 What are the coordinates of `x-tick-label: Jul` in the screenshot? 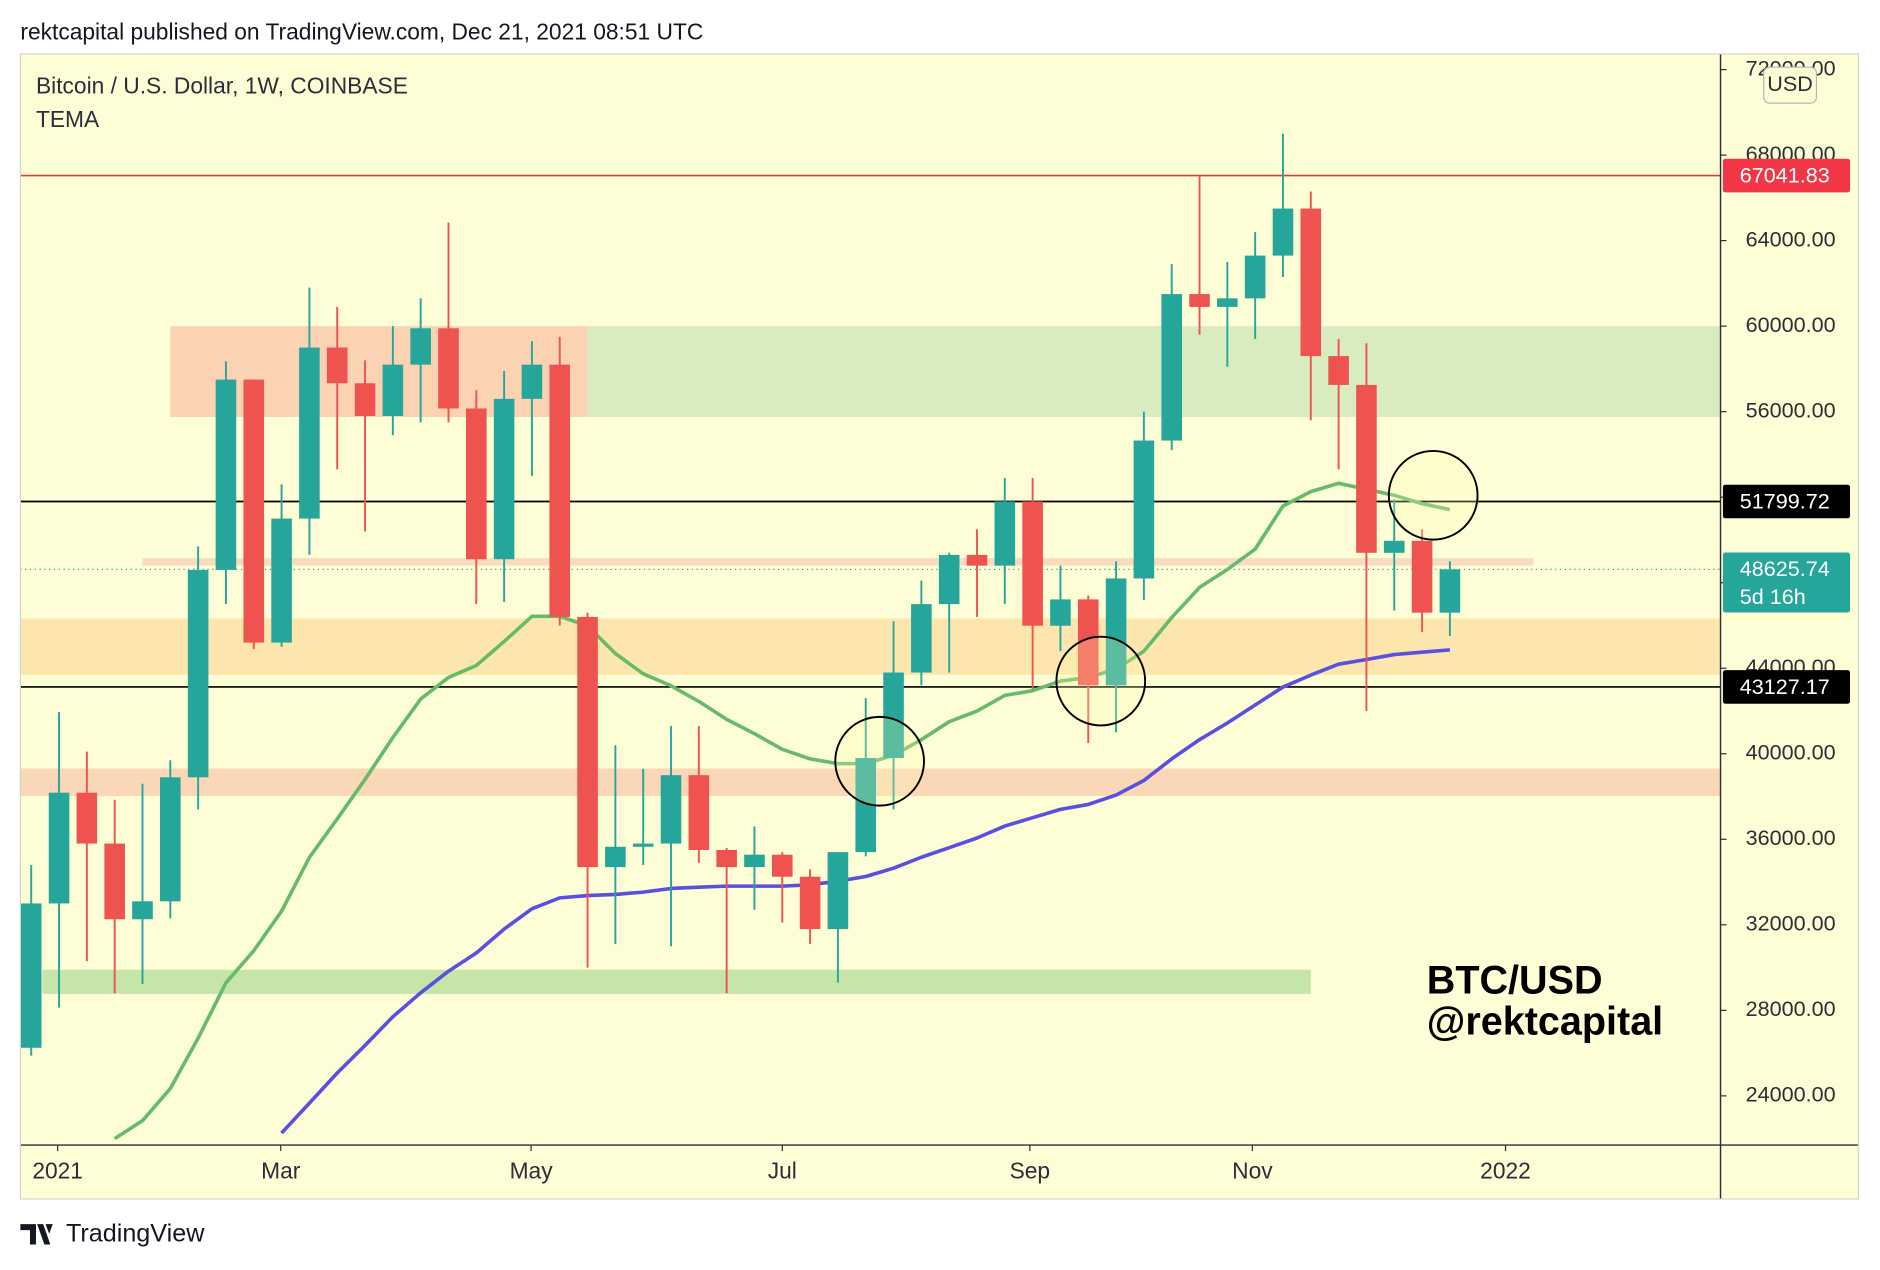 It's located at (782, 1171).